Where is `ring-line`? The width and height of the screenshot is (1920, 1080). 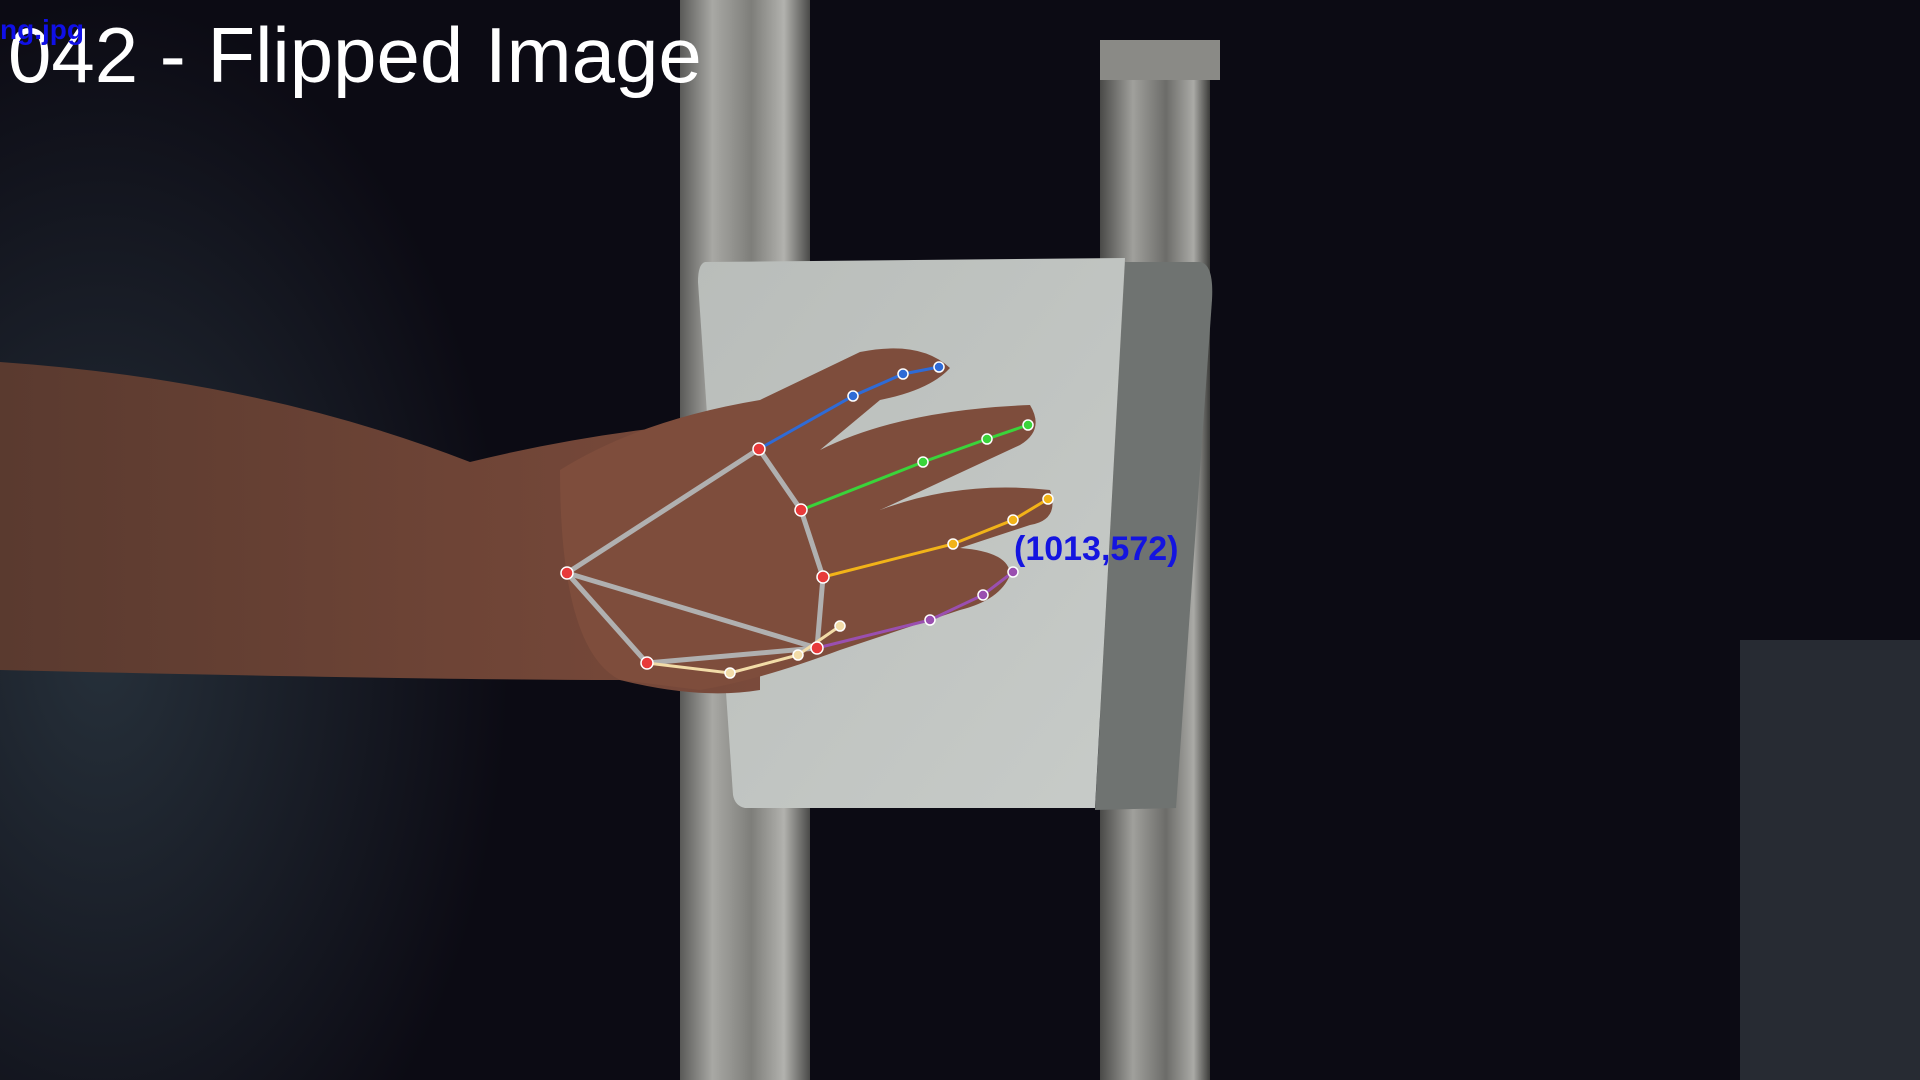 ring-line is located at coordinates (935, 538).